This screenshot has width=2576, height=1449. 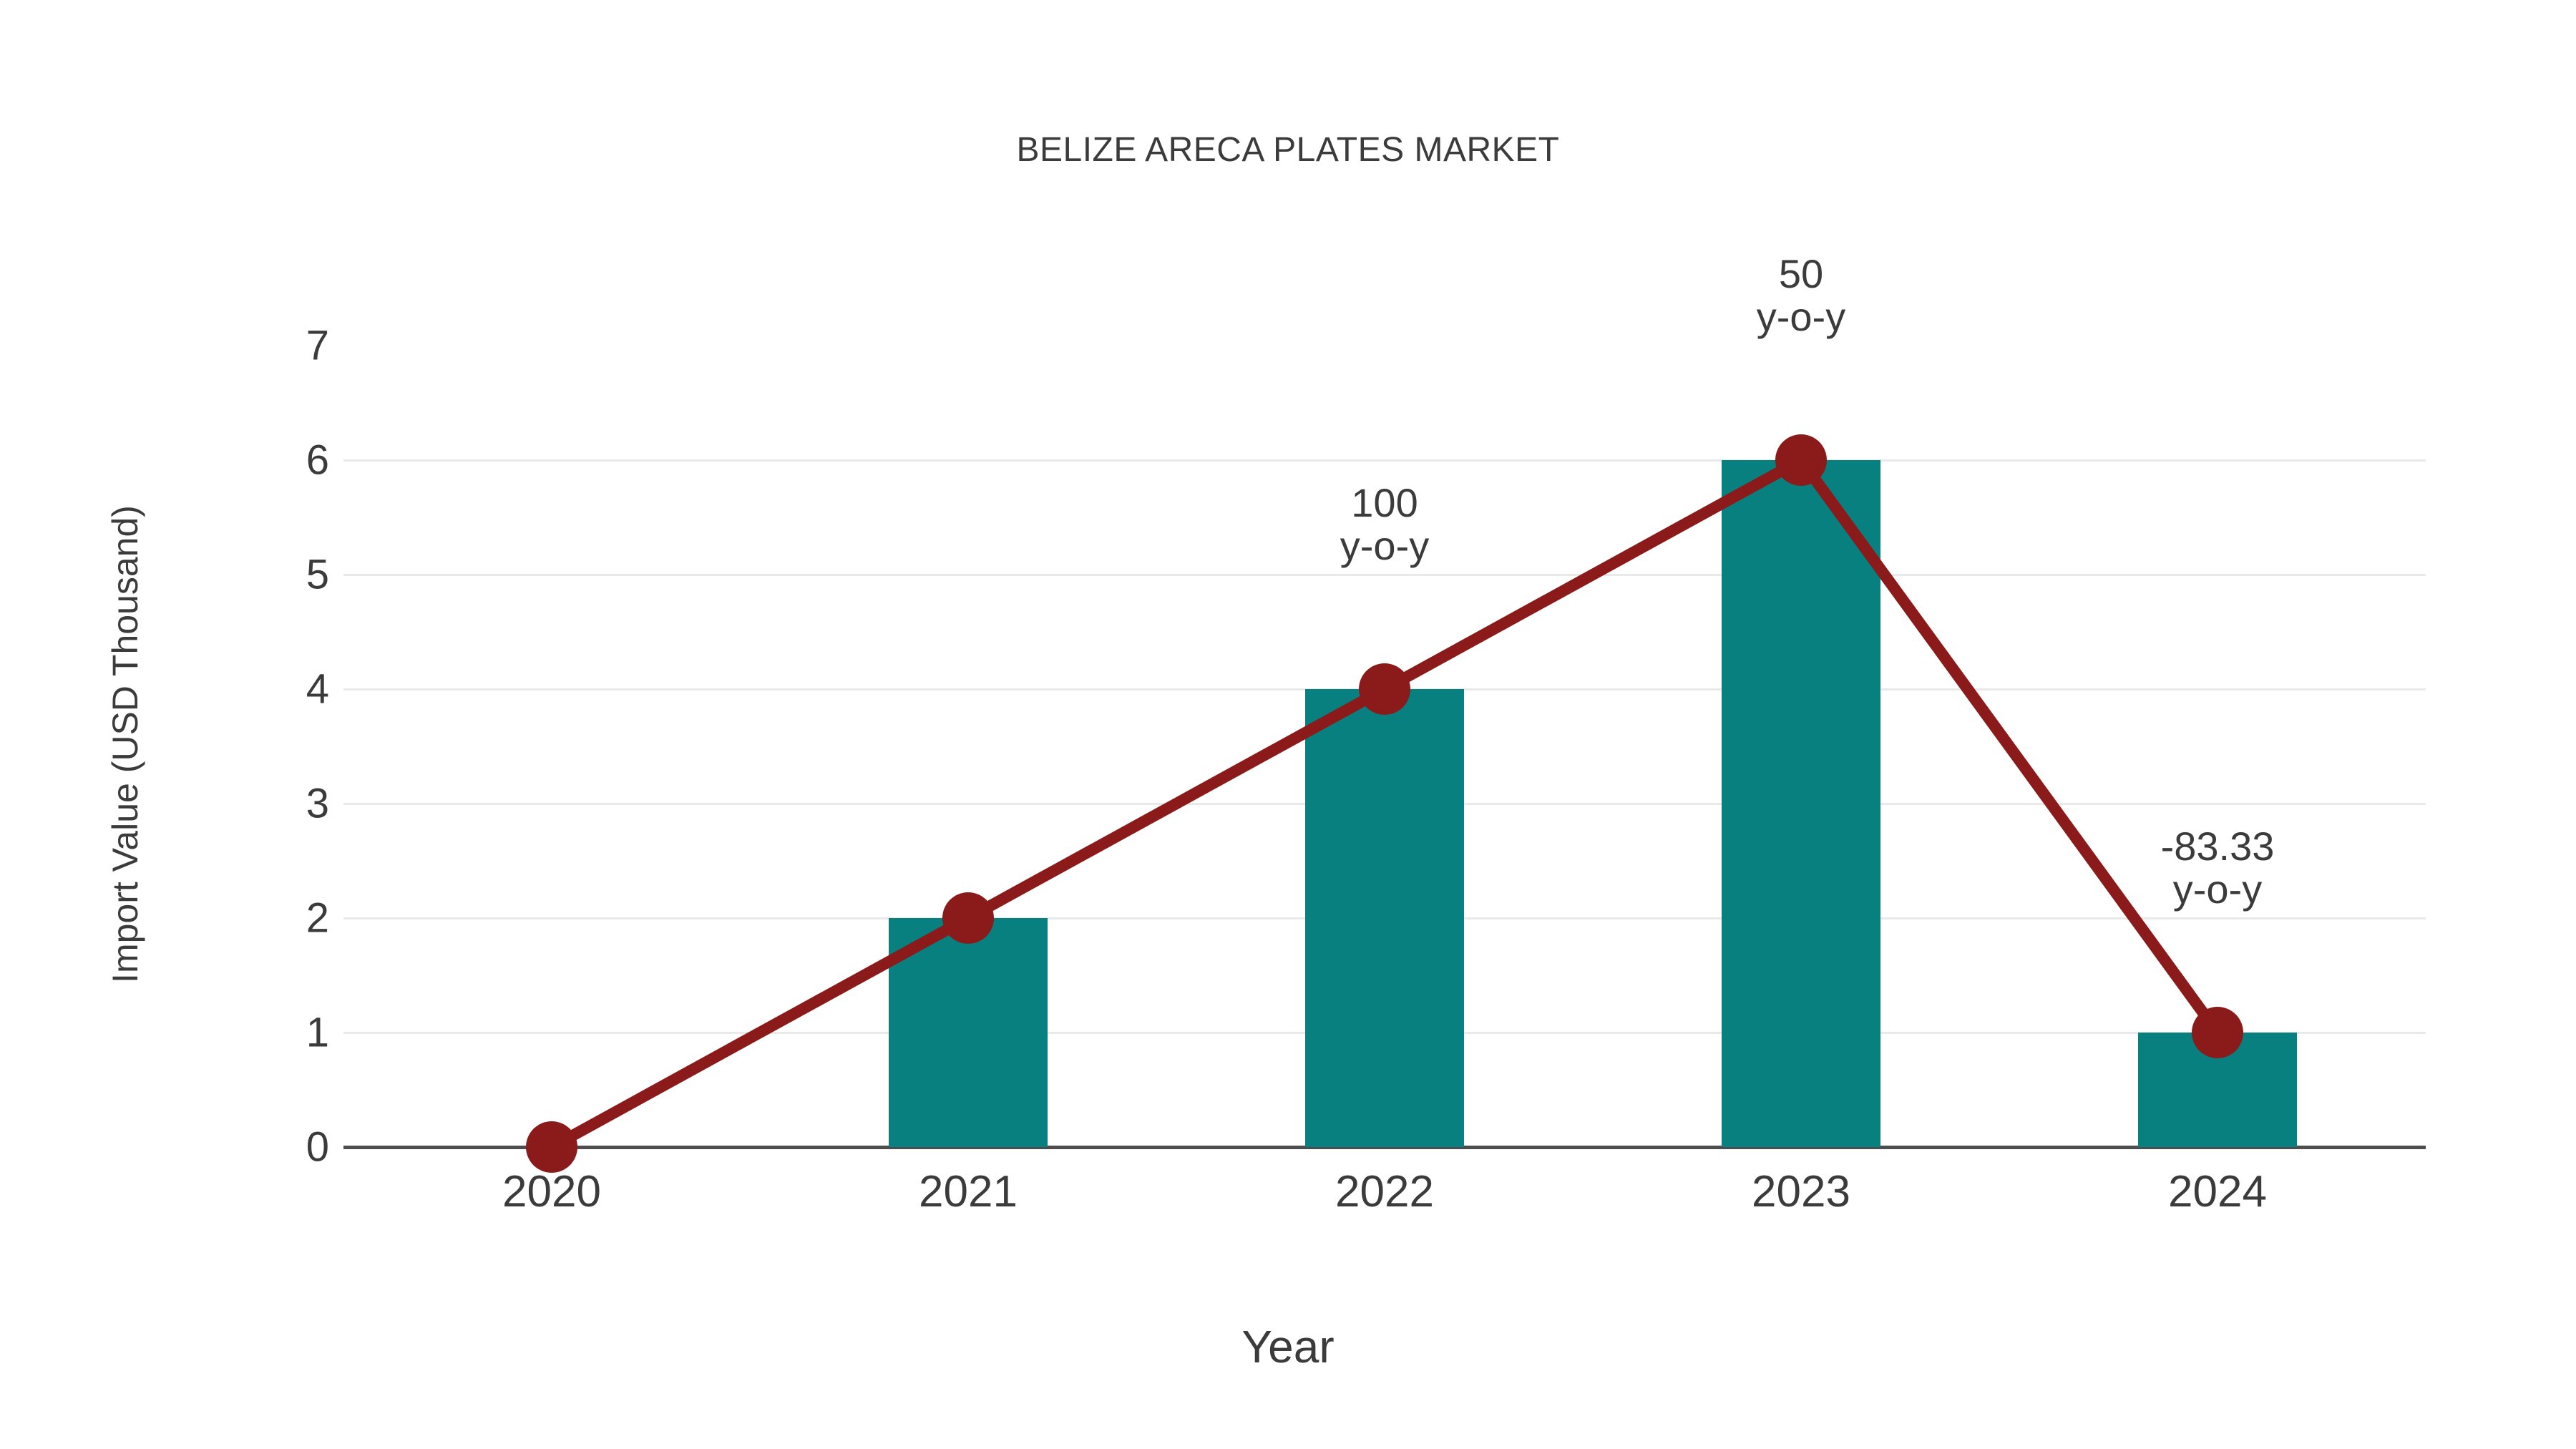 I want to click on y-tick-label: 2, so click(x=317, y=918).